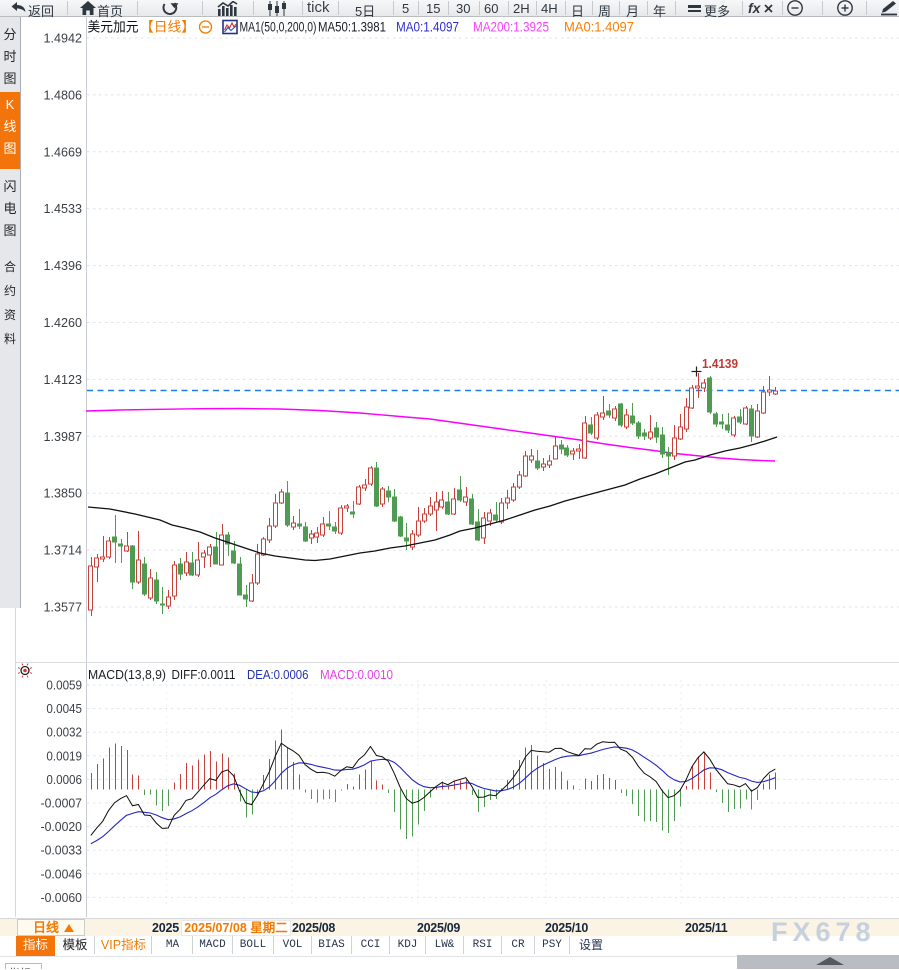 The image size is (899, 970). Describe the element at coordinates (63, 436) in the screenshot. I see `svg-text: 1.3987` at that location.